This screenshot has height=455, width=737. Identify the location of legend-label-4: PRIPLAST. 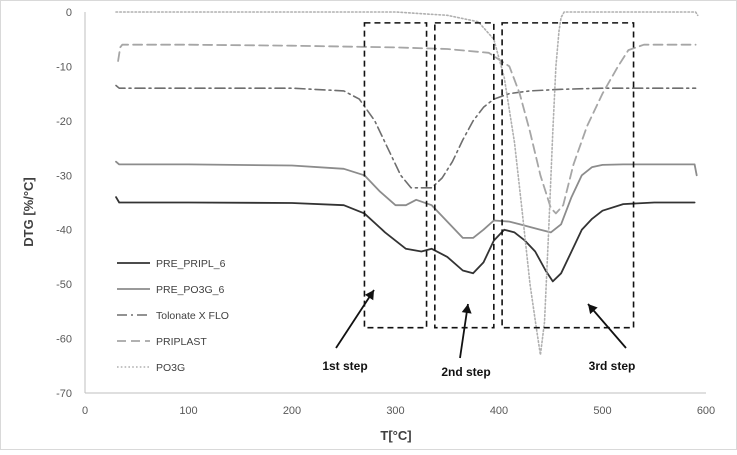
(181, 342).